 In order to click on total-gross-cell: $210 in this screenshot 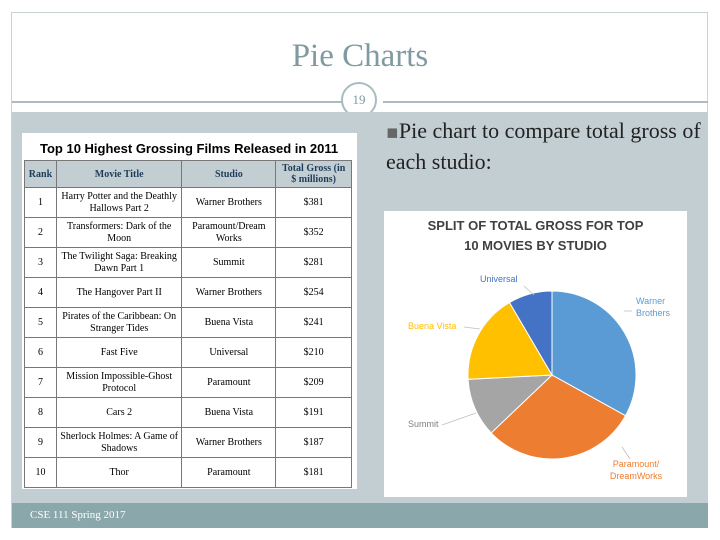, I will do `click(313, 352)`.